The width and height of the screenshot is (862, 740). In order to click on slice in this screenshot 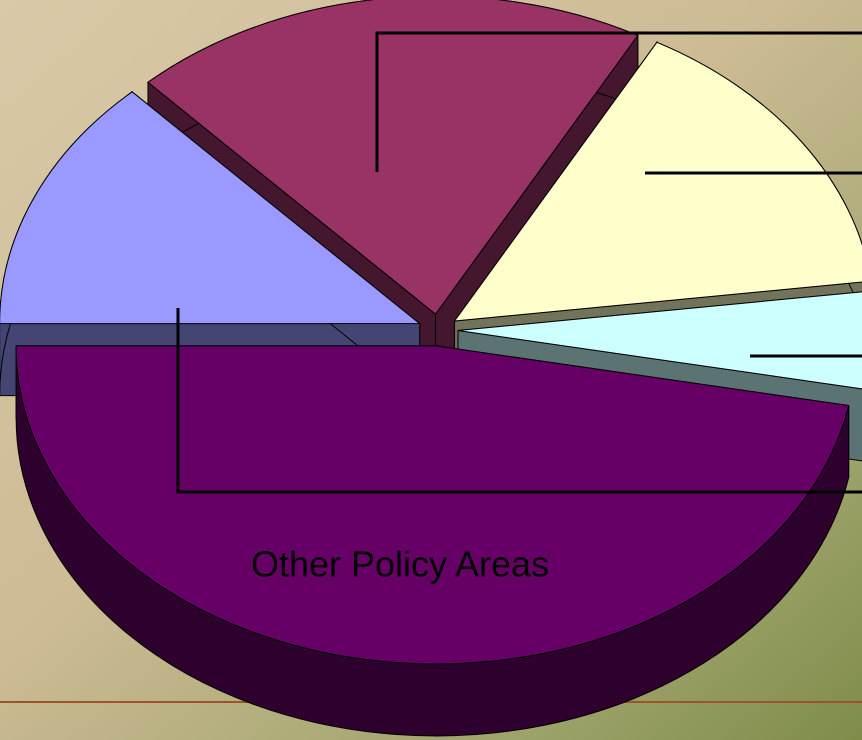, I will do `click(659, 340)`.